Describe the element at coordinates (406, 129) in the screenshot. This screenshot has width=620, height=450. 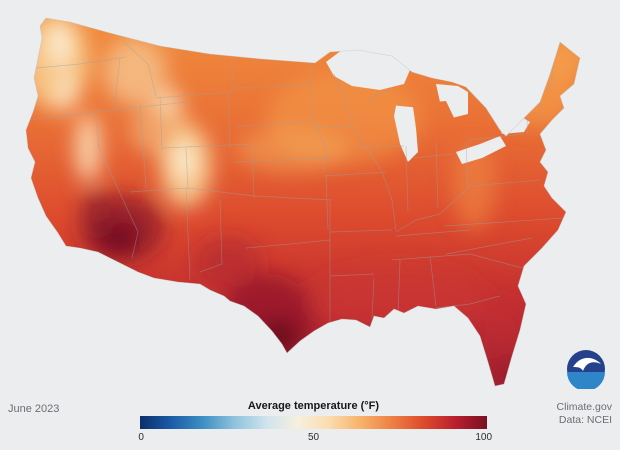
I see `lake-michigan-shape` at that location.